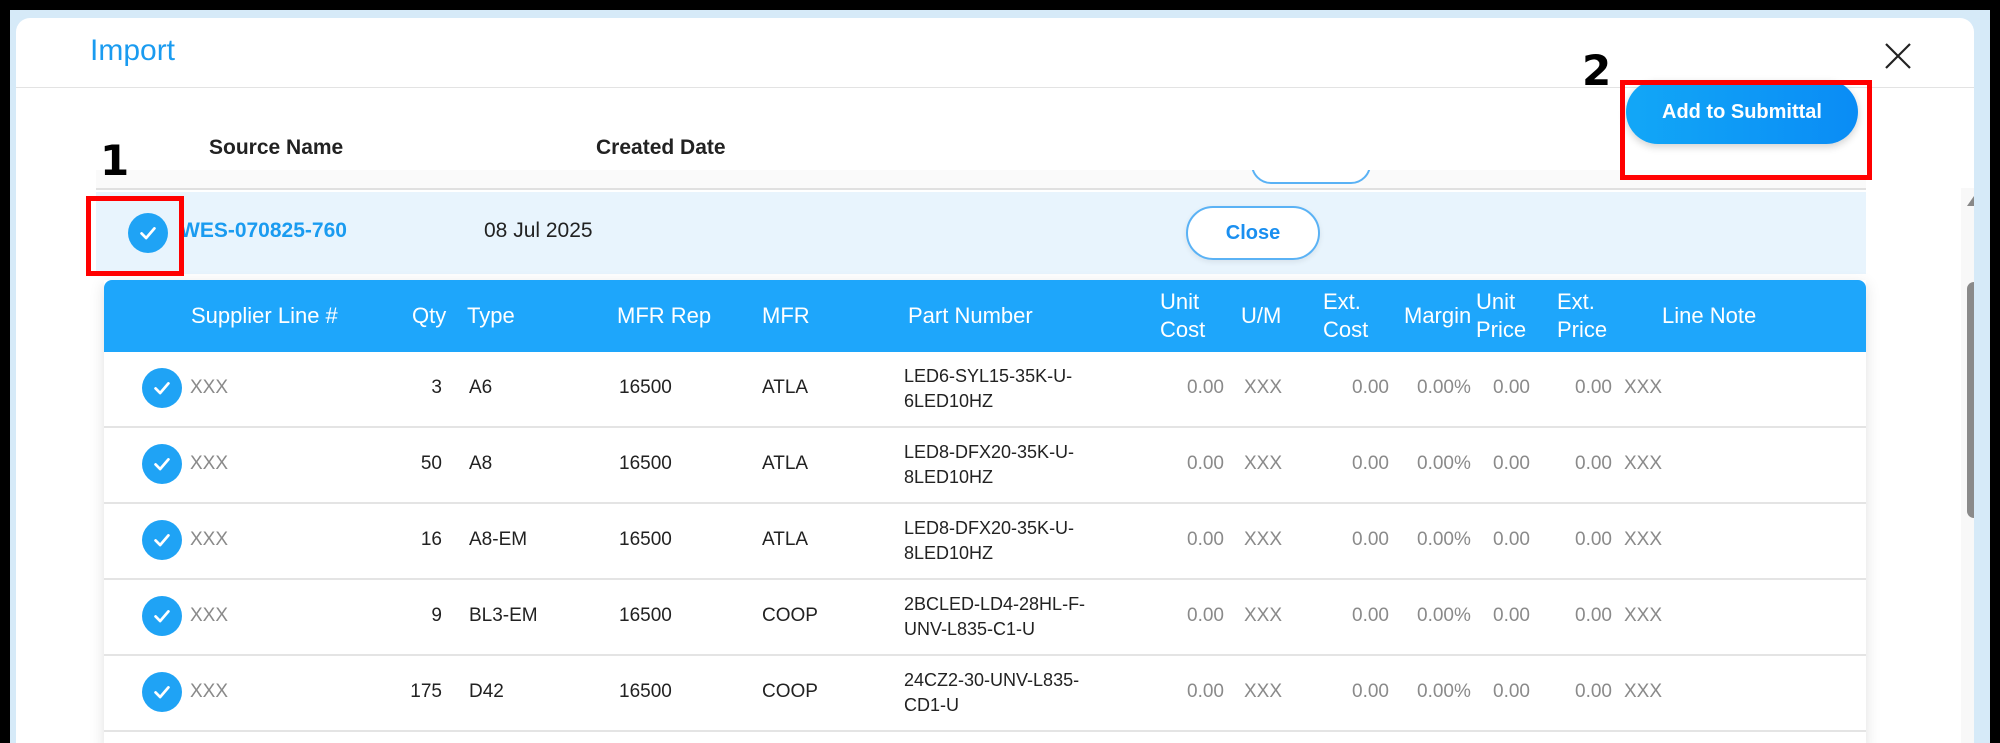  I want to click on col-unit-cost: Unit Cost, so click(1183, 315).